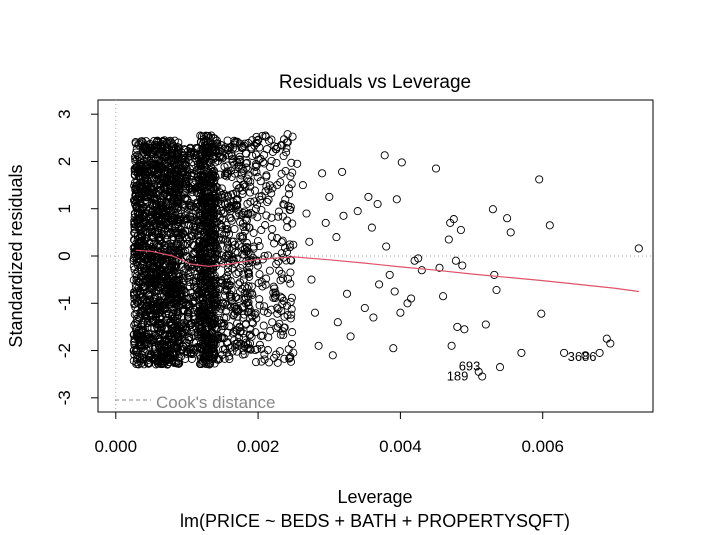 The image size is (703, 535). What do you see at coordinates (77, 257) in the screenshot?
I see `y-axis: -3 -2 -1 0 1 2 3` at bounding box center [77, 257].